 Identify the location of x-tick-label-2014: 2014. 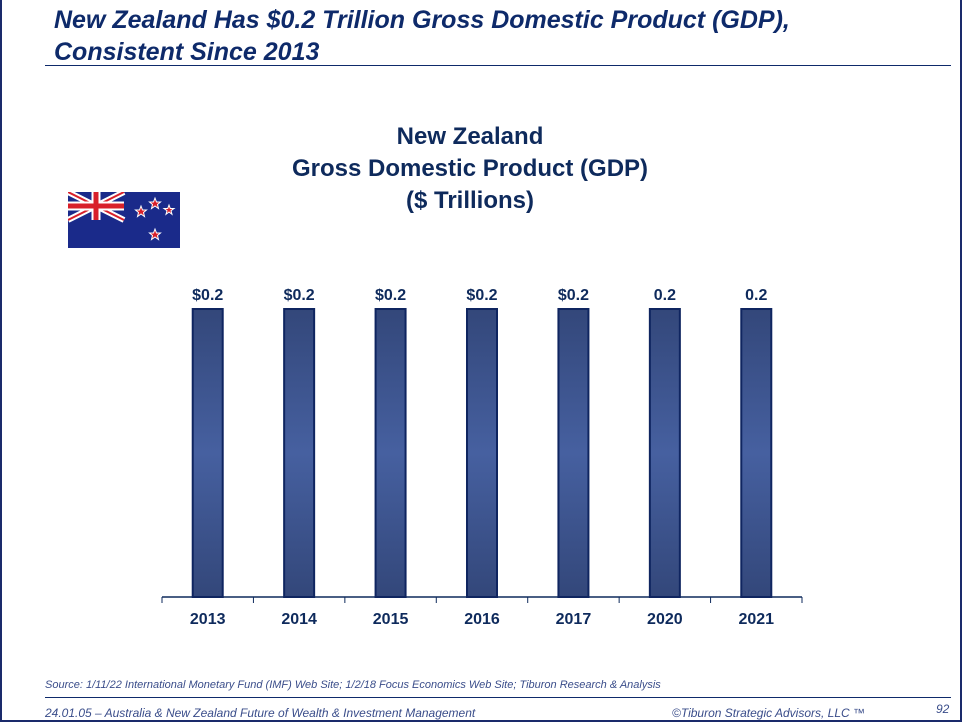
(299, 619).